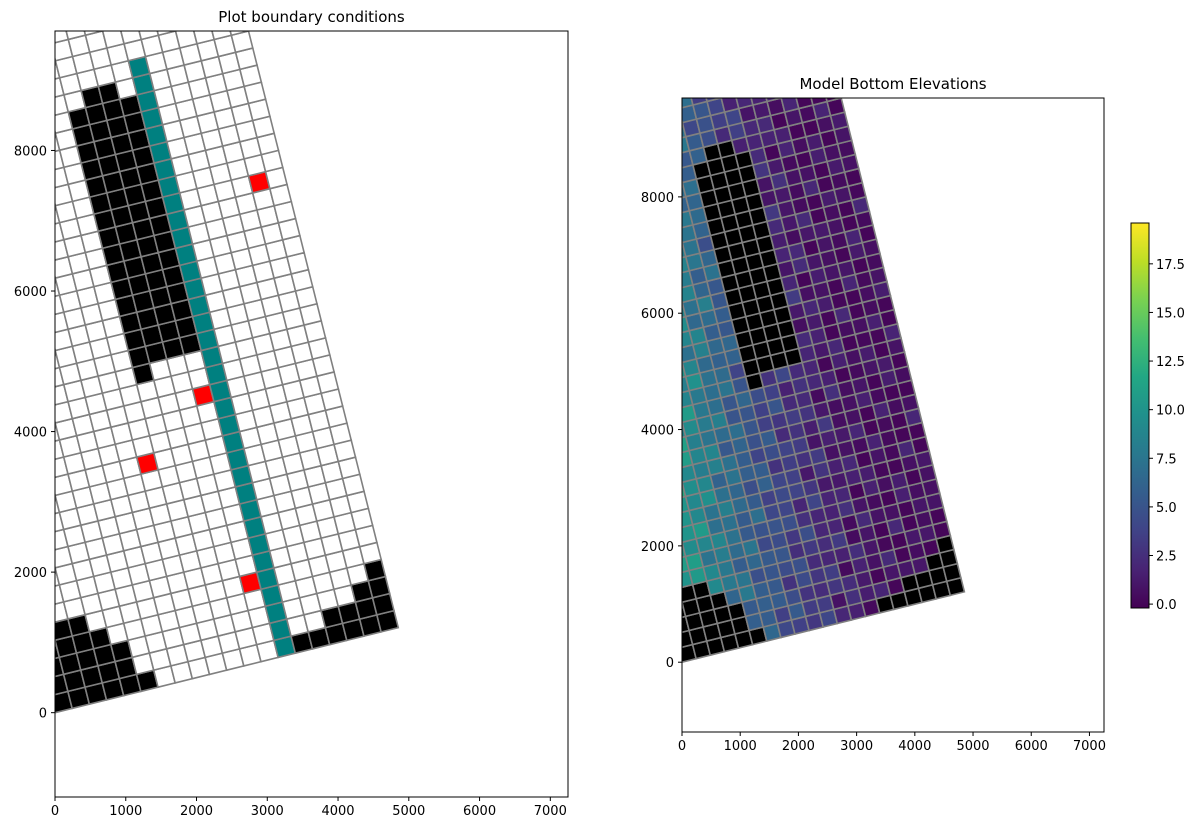 Image resolution: width=1200 pixels, height=834 pixels. What do you see at coordinates (892, 743) in the screenshot?
I see `x-axis-ticks: 0 1000 2000 3000 4000 5000 6000 7000` at bounding box center [892, 743].